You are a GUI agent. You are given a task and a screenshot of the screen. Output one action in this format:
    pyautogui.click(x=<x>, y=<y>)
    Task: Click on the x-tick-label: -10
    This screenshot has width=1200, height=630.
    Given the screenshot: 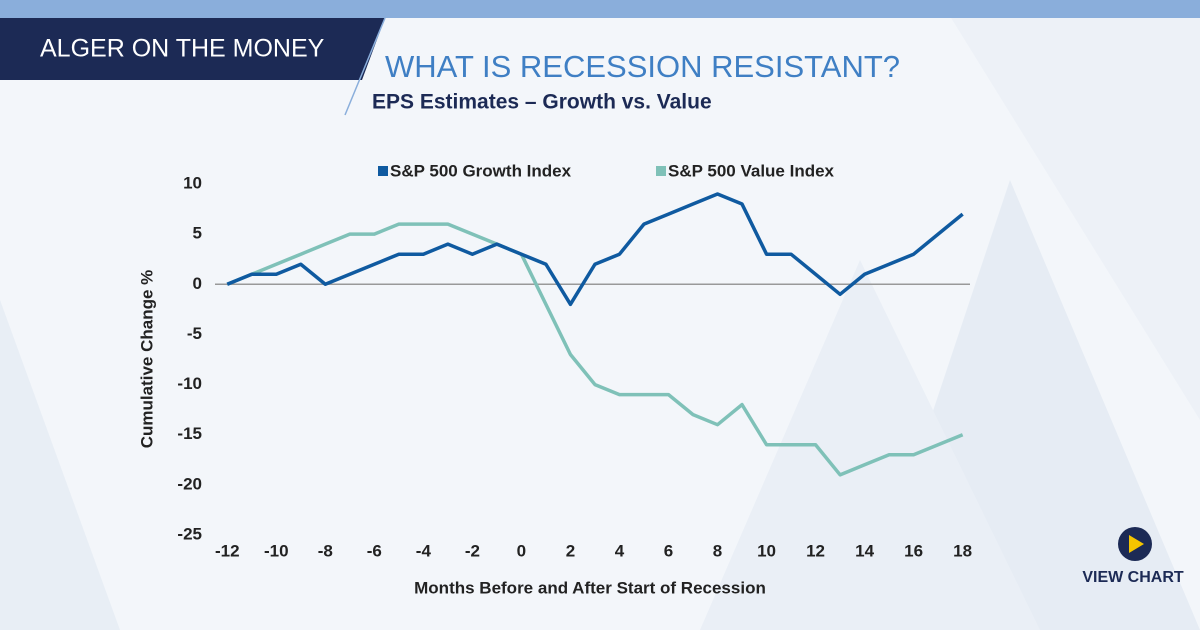 What is the action you would take?
    pyautogui.click(x=276, y=550)
    